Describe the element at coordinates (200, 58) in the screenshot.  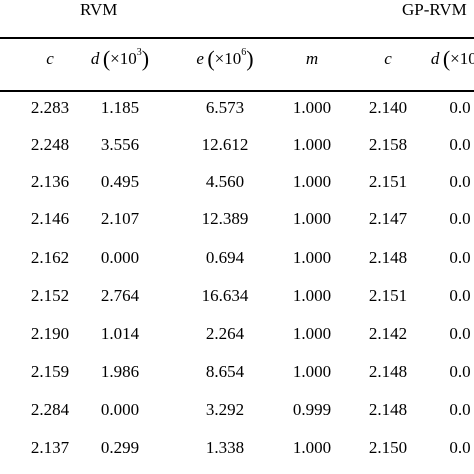
I see `column-variable: e` at that location.